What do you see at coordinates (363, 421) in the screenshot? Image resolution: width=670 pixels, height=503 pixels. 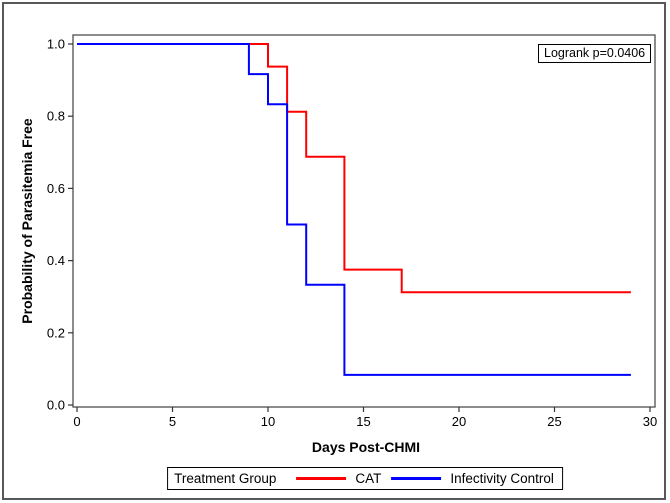 I see `x-axis-tick-label: 15` at bounding box center [363, 421].